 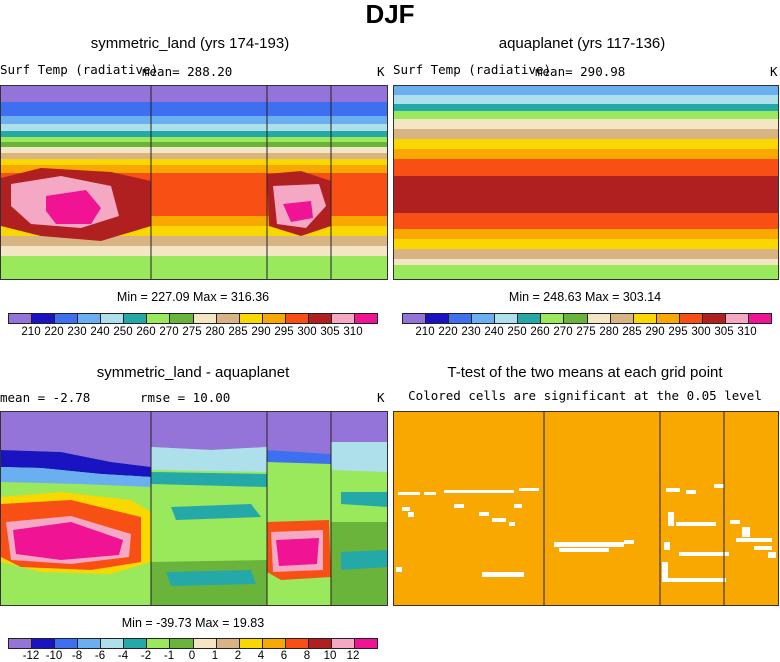 What do you see at coordinates (330, 656) in the screenshot?
I see `colorbar-tick-label: 10` at bounding box center [330, 656].